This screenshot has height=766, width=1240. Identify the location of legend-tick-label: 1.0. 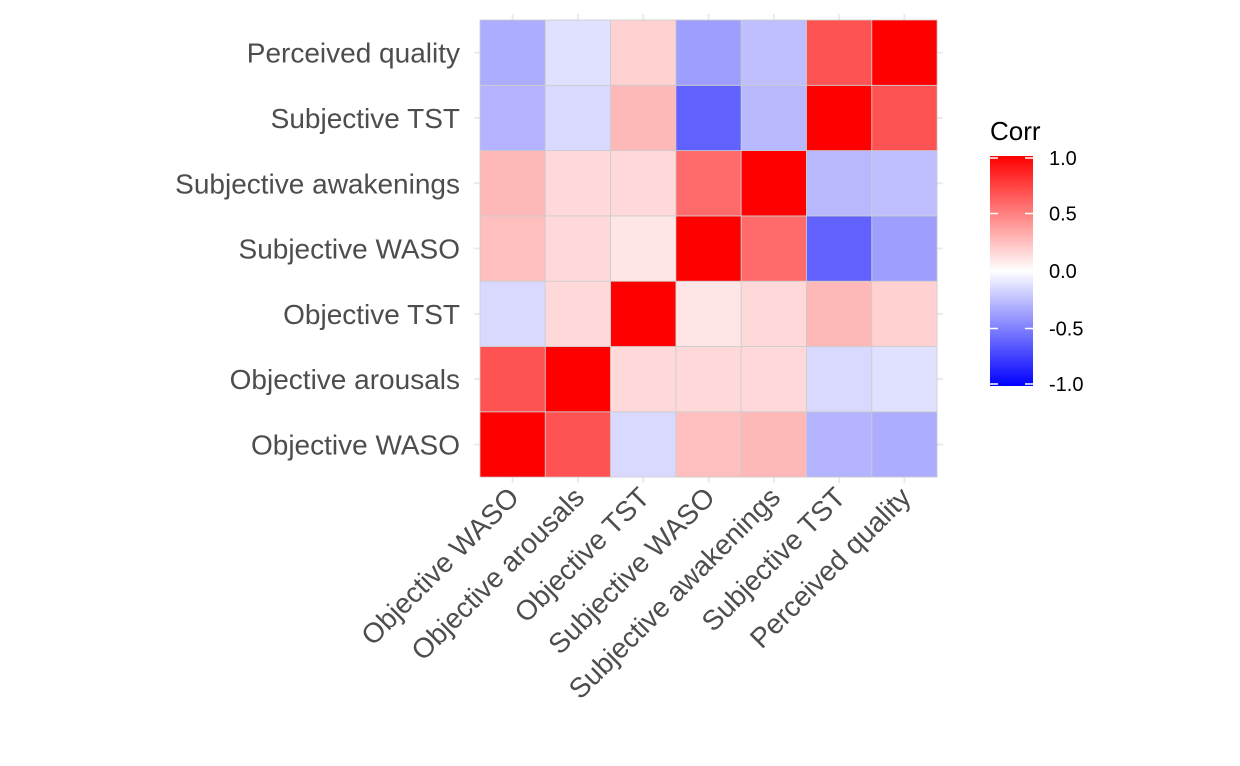
(1063, 159).